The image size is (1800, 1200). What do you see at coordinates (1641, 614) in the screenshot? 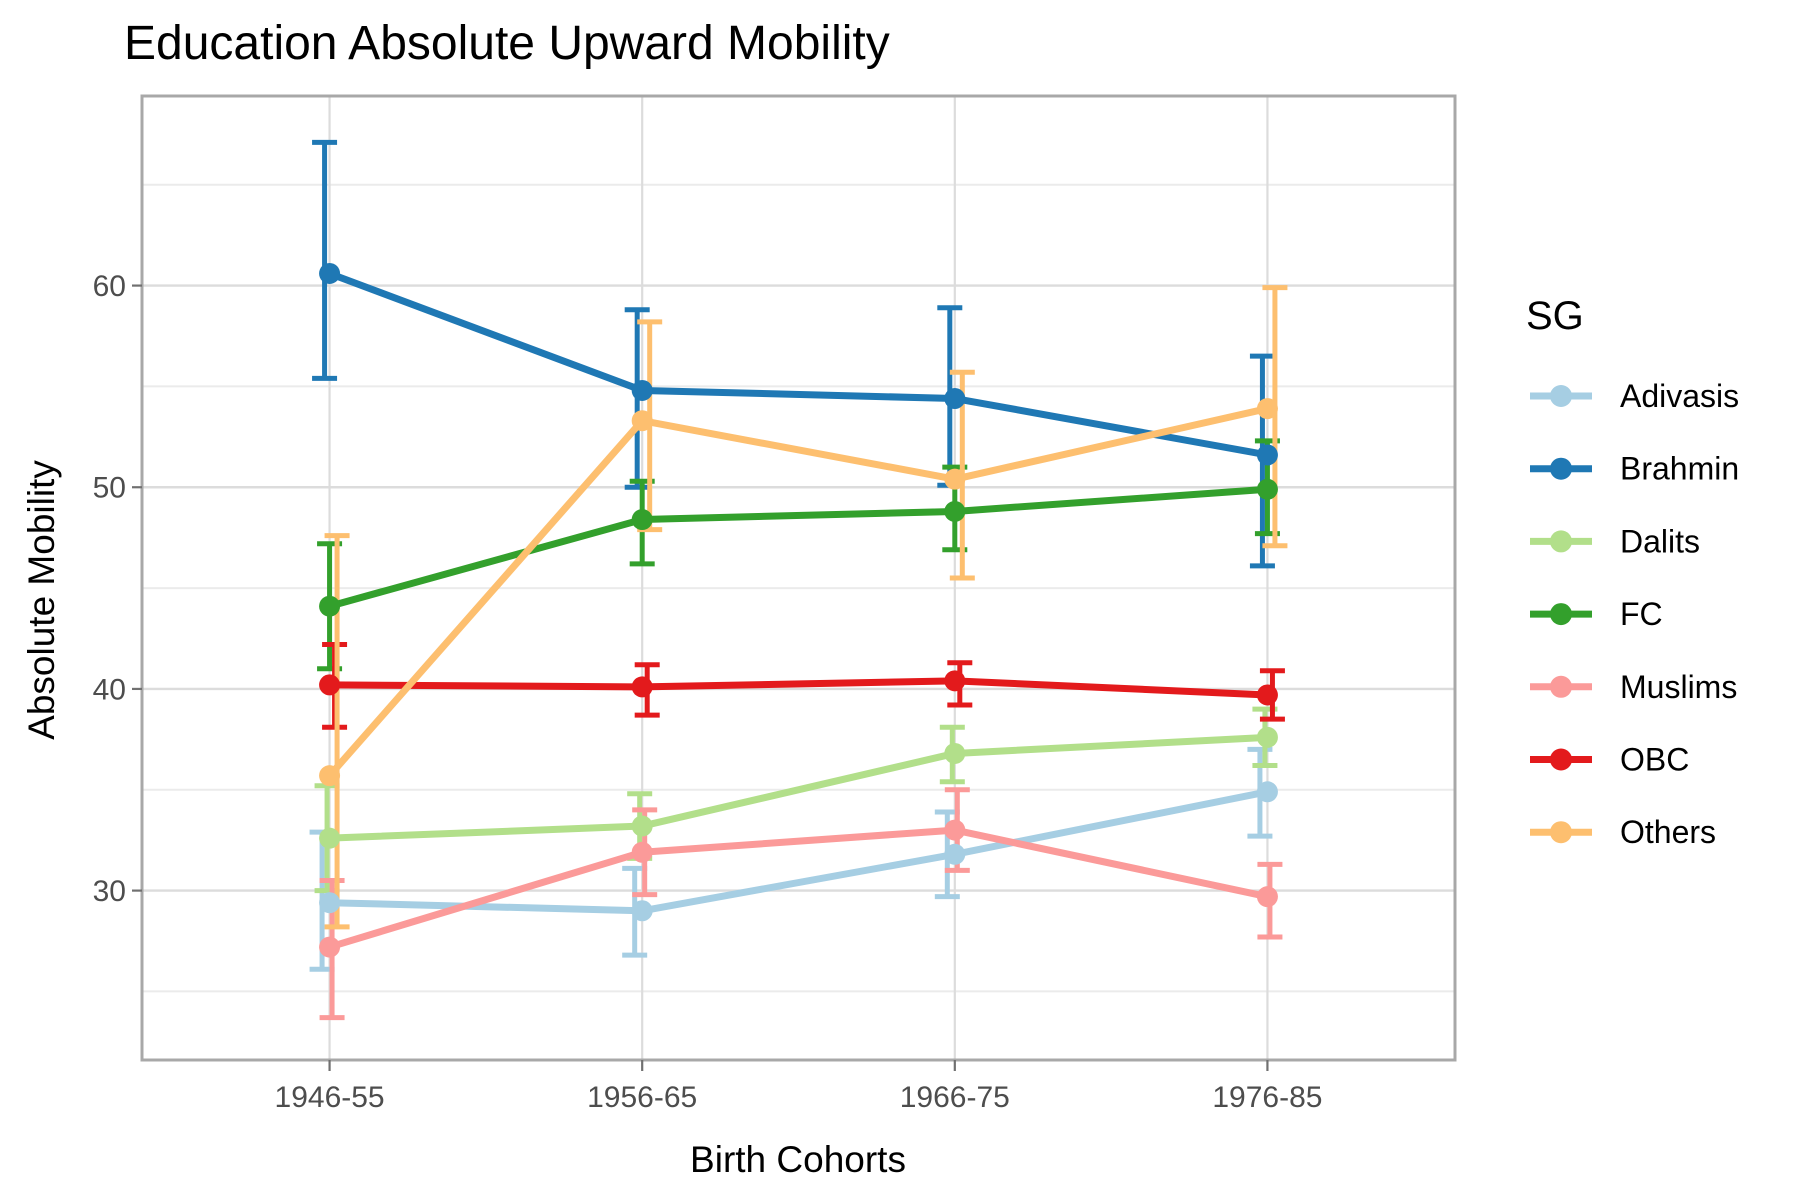
I see `legend-label-fc: FC` at bounding box center [1641, 614].